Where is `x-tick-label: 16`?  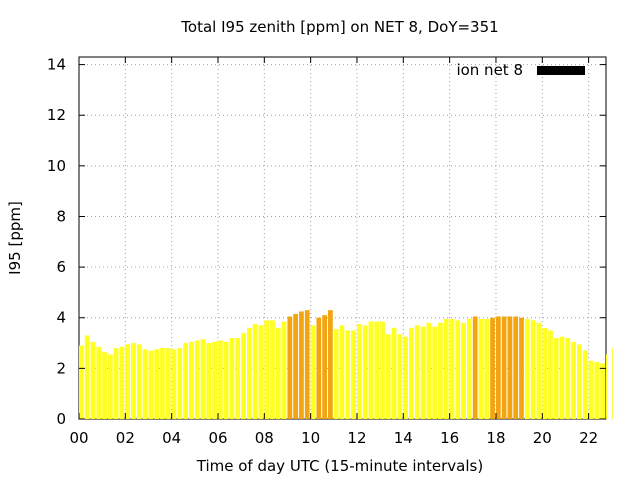
x-tick-label: 16 is located at coordinates (449, 438).